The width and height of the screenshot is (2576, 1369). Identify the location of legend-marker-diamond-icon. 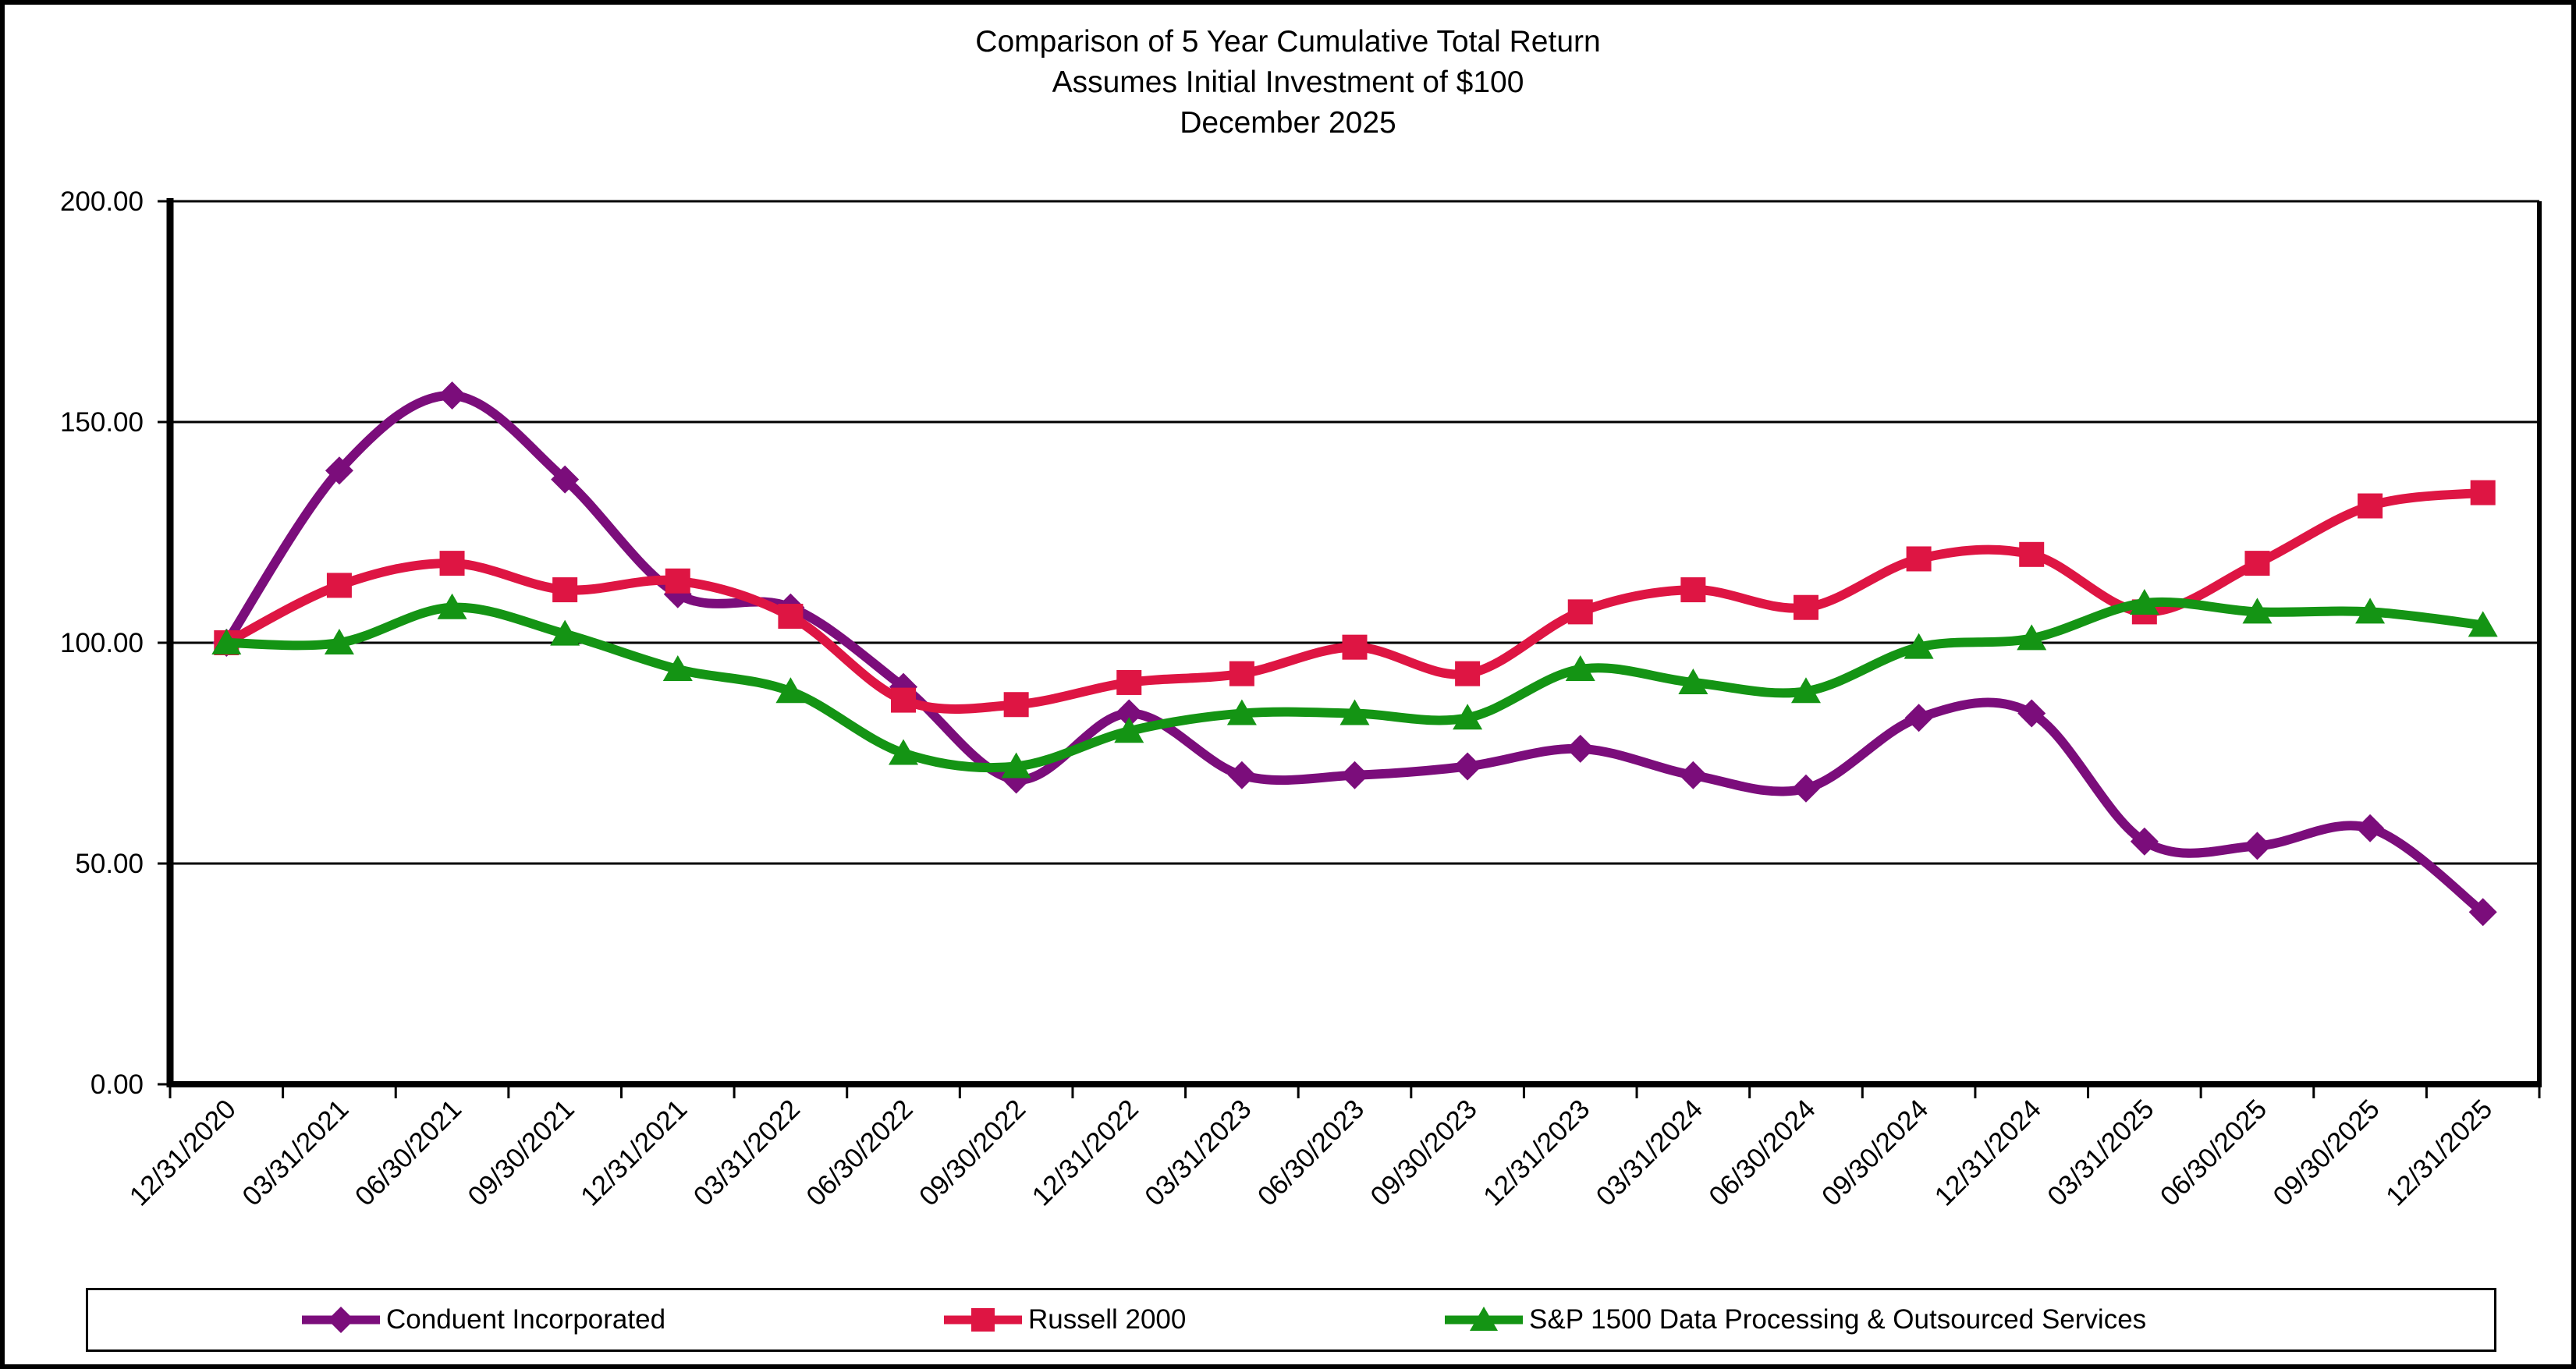
(341, 1320).